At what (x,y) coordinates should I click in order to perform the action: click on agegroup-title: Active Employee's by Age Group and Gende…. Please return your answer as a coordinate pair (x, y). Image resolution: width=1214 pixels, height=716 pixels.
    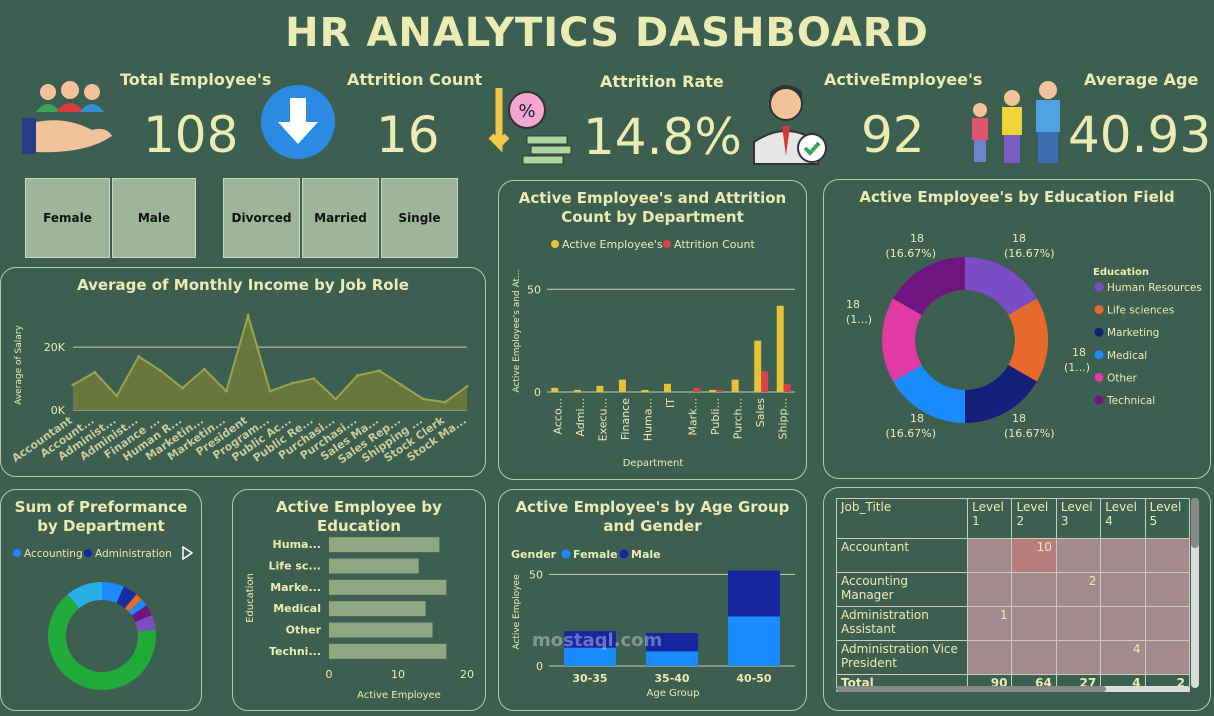
    Looking at the image, I should click on (652, 516).